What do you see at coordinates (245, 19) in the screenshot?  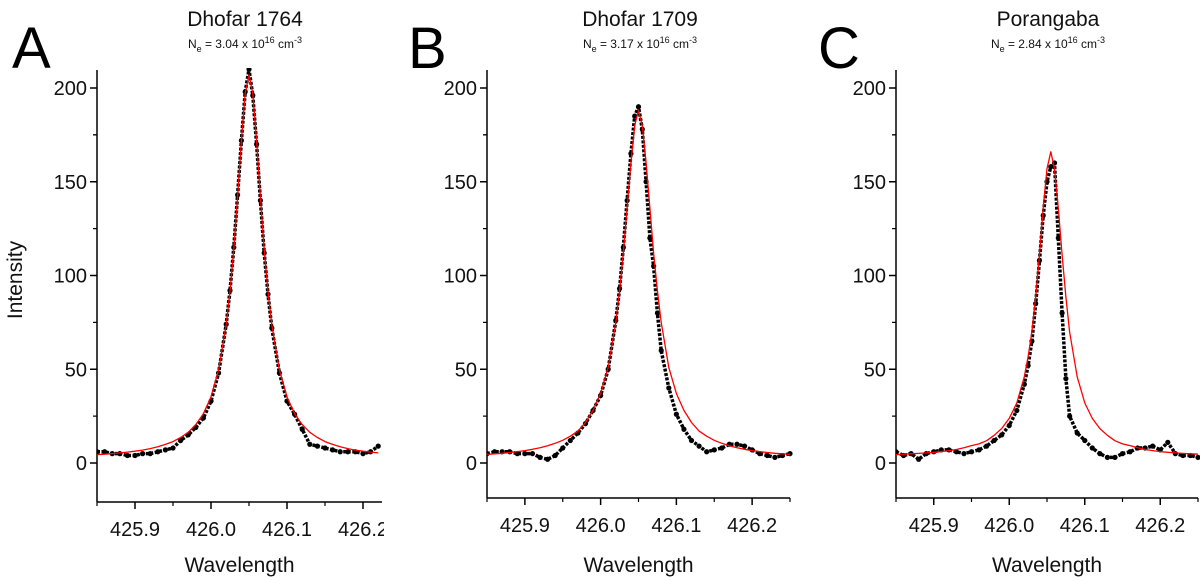 I see `panel-title: Dhofar 1764` at bounding box center [245, 19].